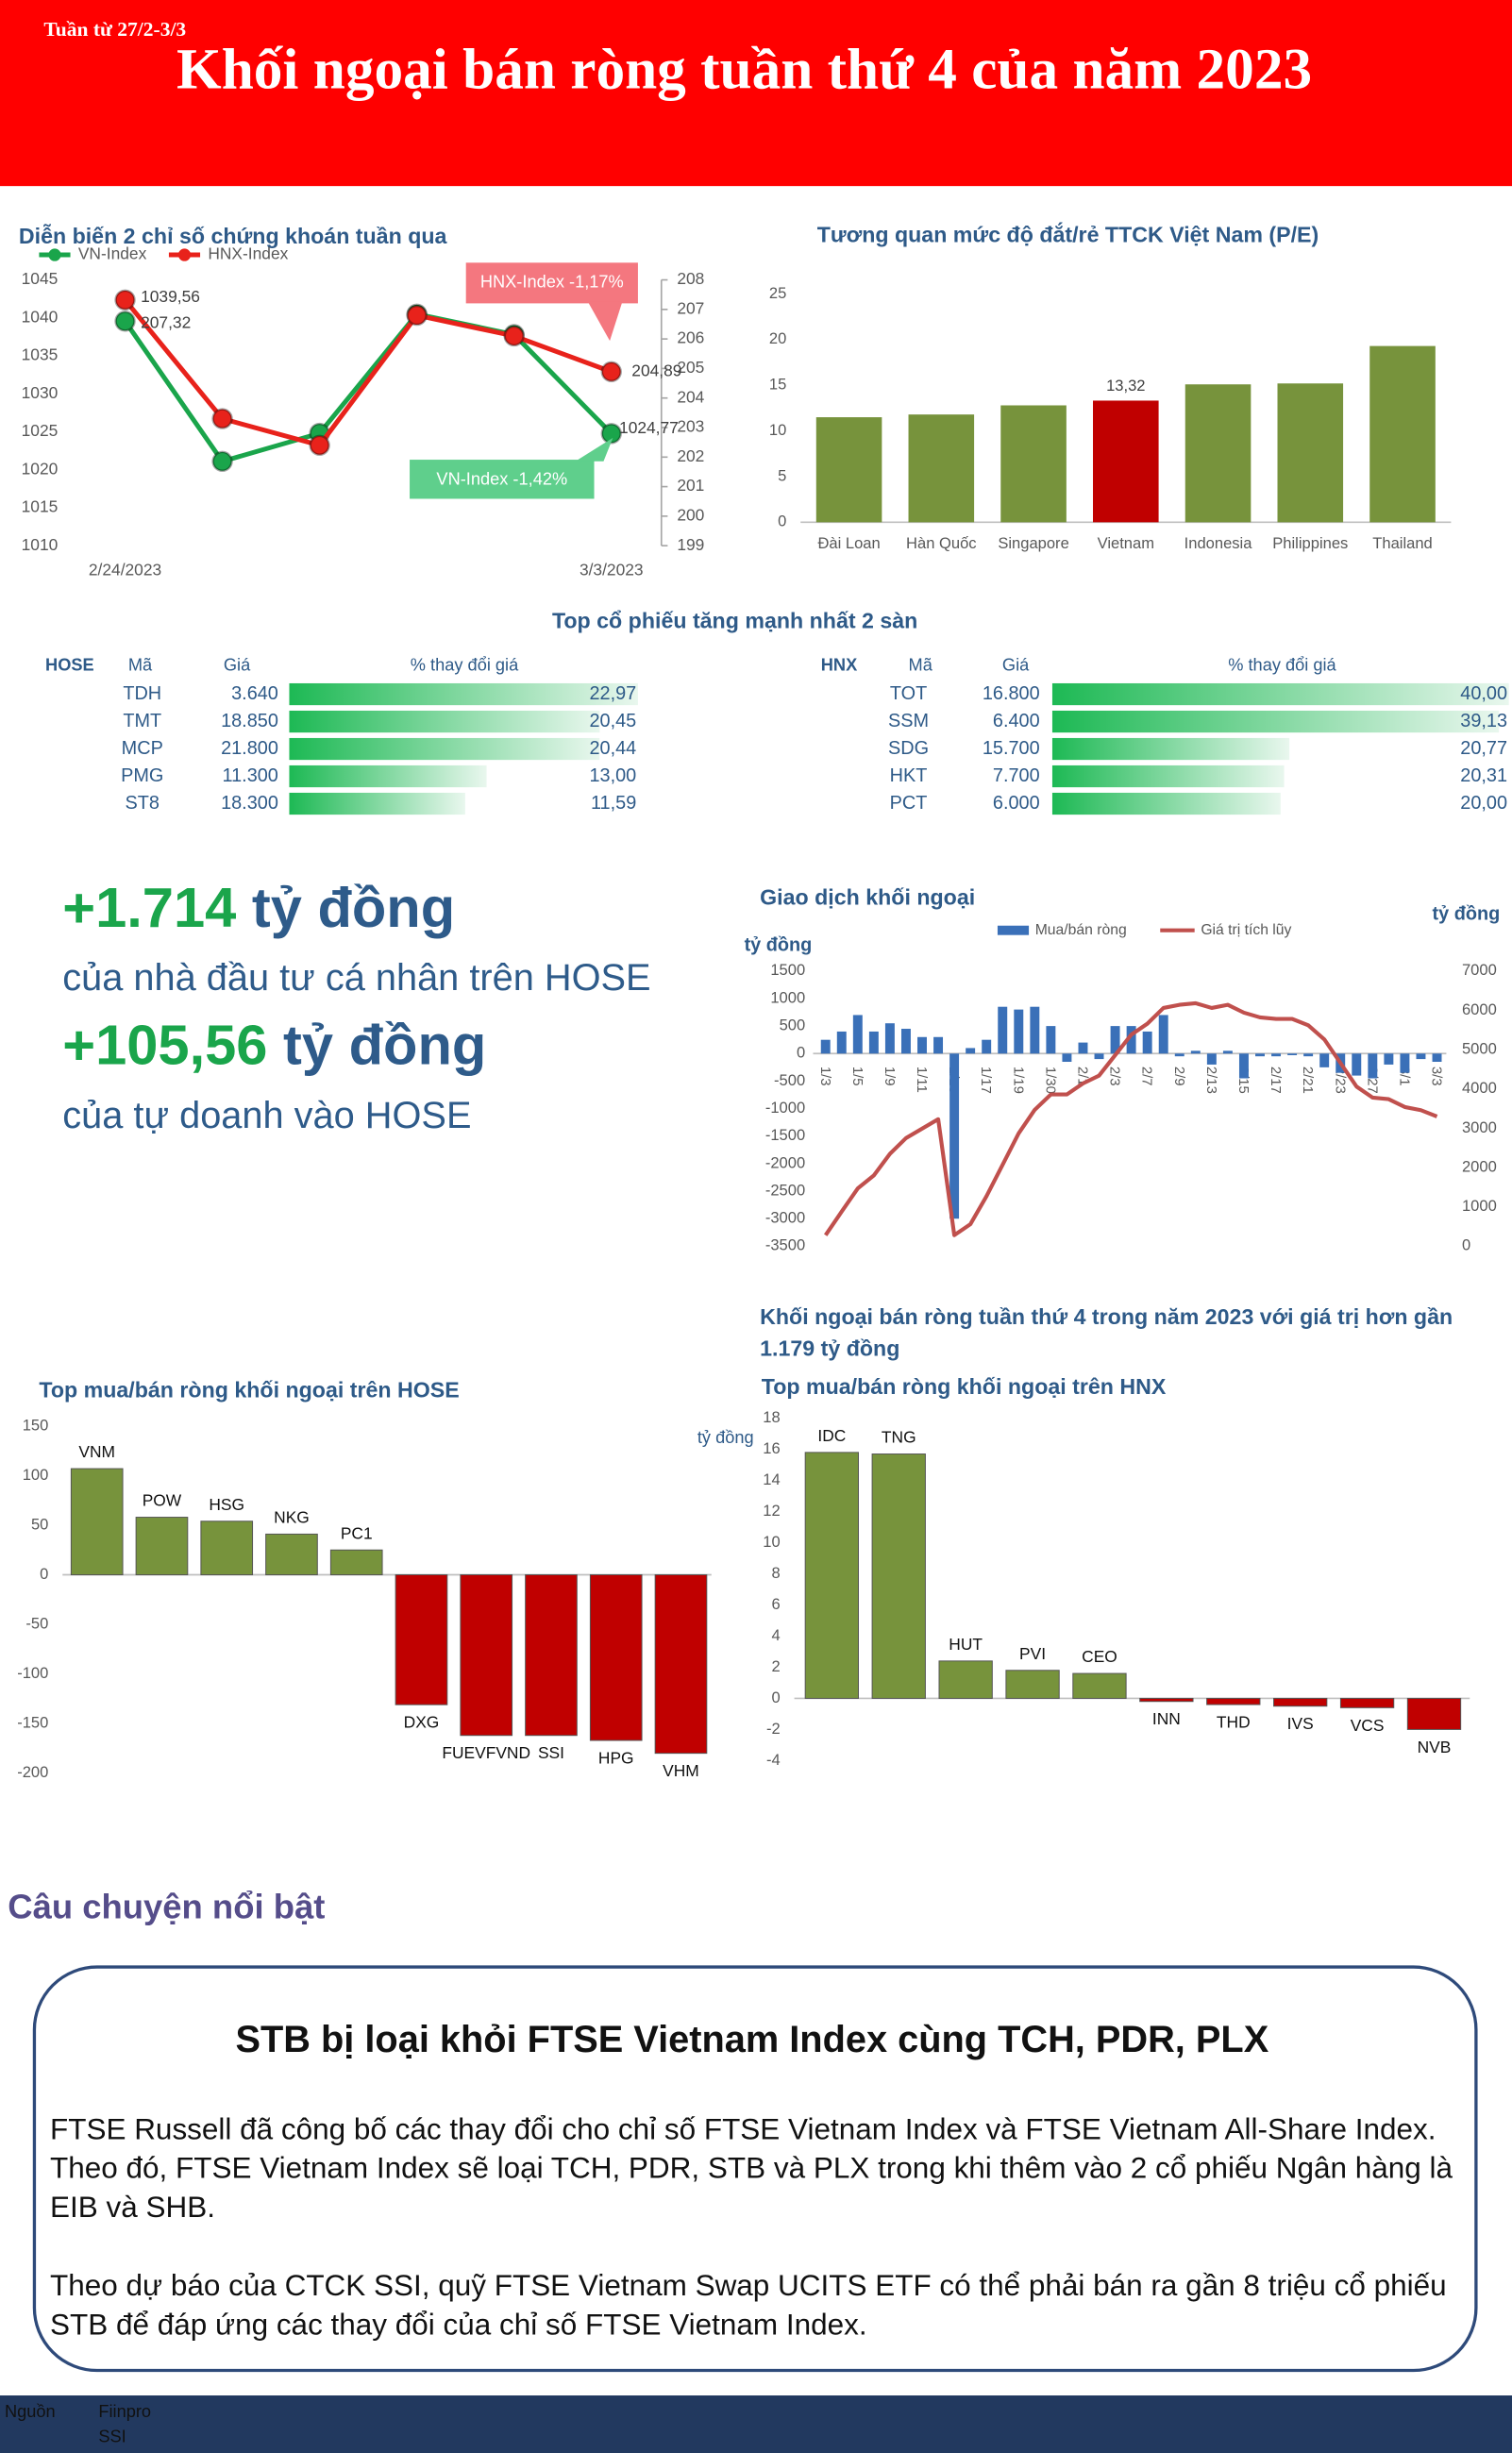 The height and width of the screenshot is (2453, 1512). What do you see at coordinates (785, 1245) in the screenshot?
I see `y-tick-label: -3500` at bounding box center [785, 1245].